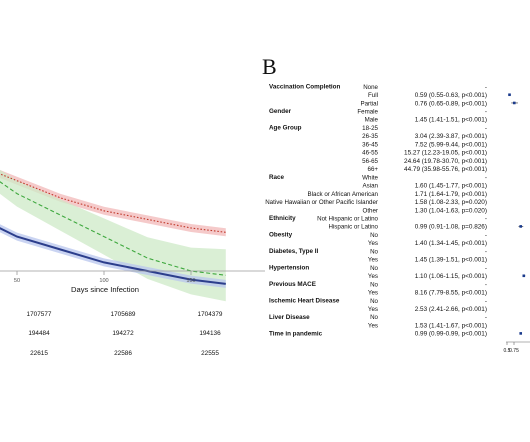  What do you see at coordinates (103, 281) in the screenshot?
I see `x-tick-label: 100` at bounding box center [103, 281].